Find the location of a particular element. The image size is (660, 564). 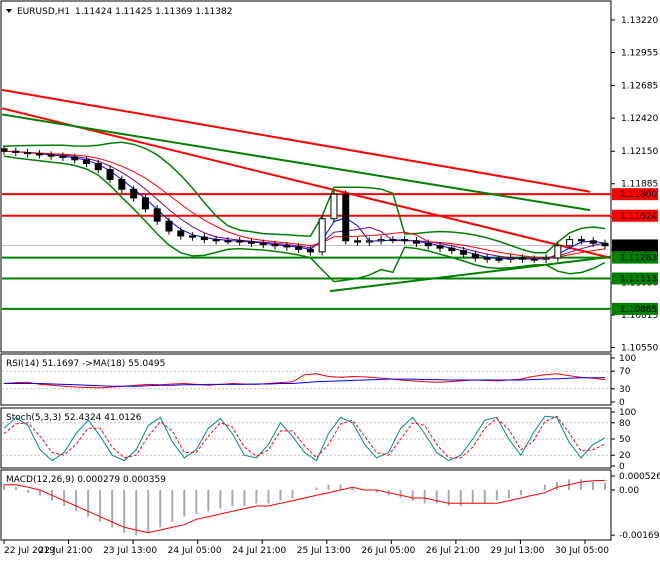

time-tick-label: 23 Jul 13:00 is located at coordinates (130, 551).